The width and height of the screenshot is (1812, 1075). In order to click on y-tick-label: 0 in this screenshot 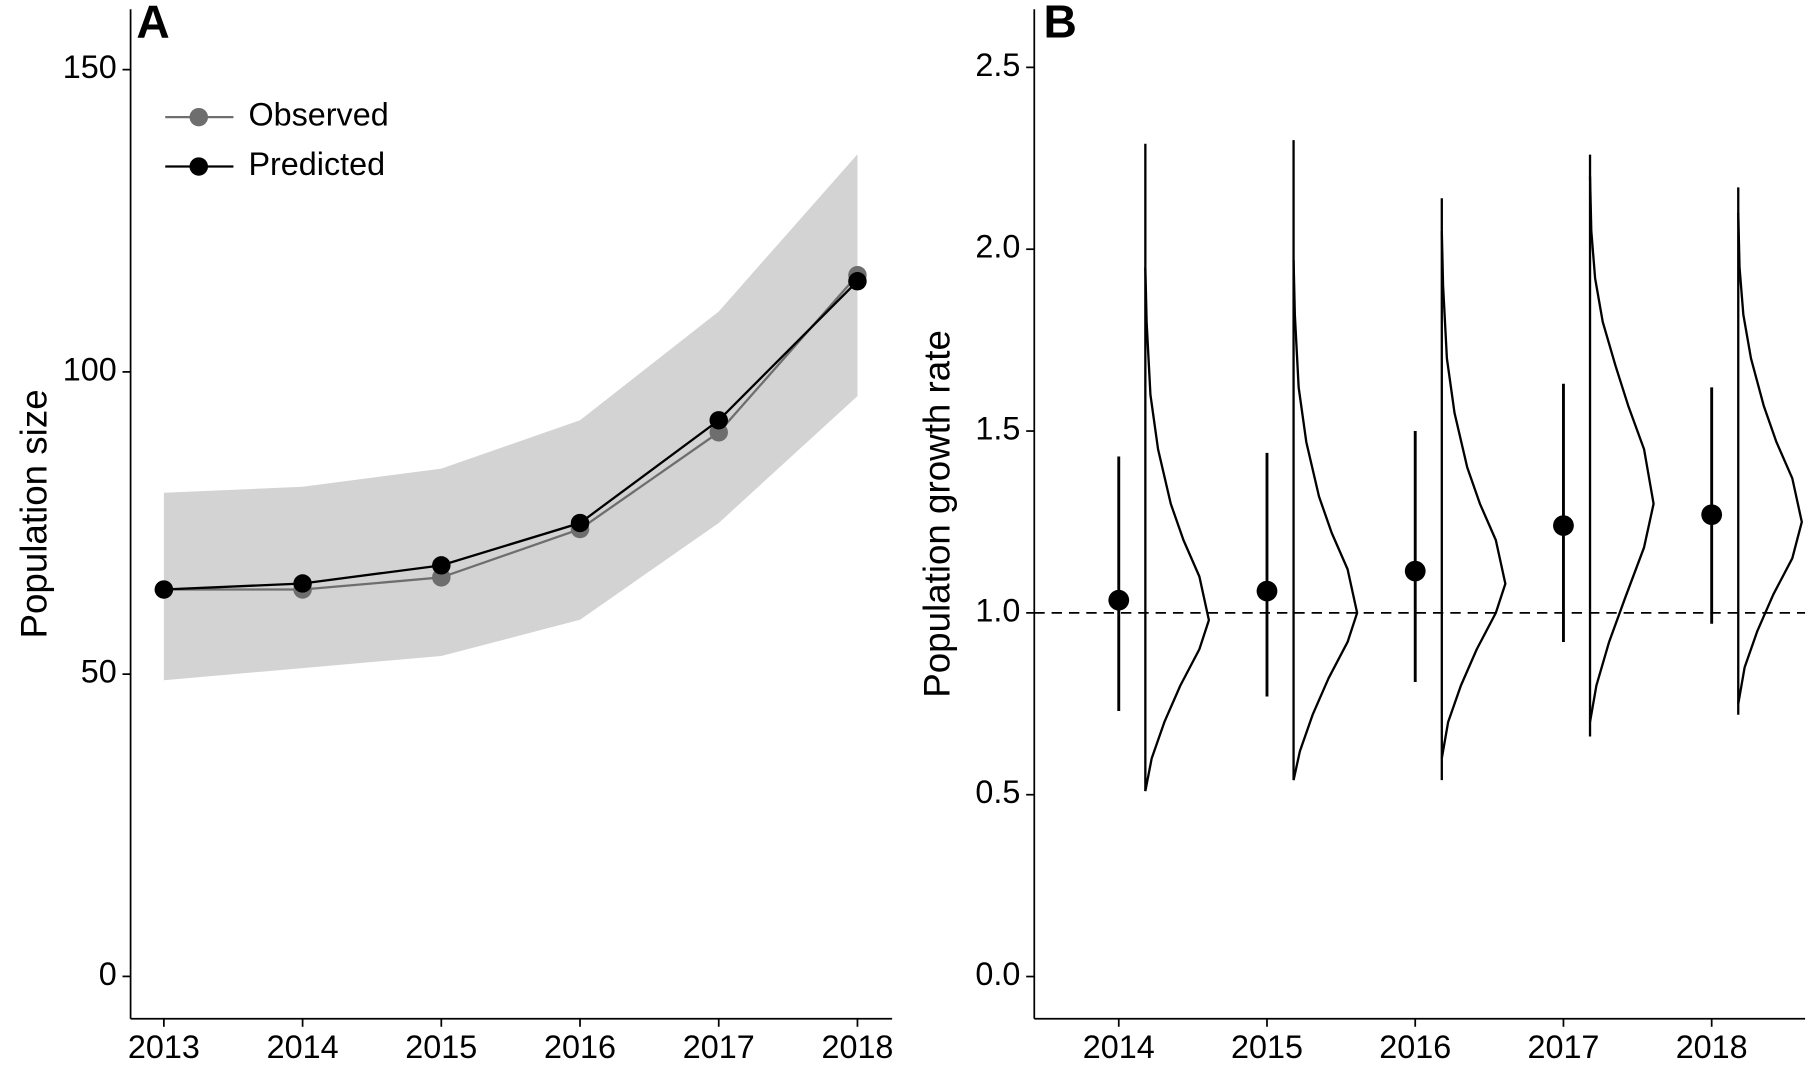, I will do `click(108, 974)`.